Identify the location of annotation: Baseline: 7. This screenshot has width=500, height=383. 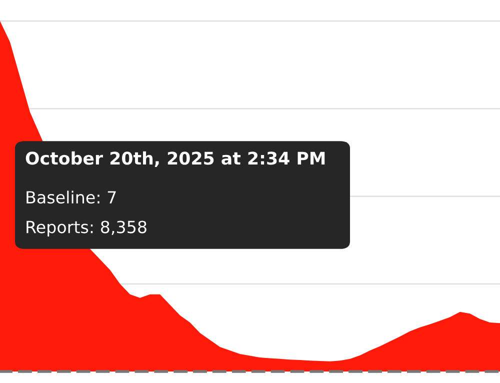
(71, 197).